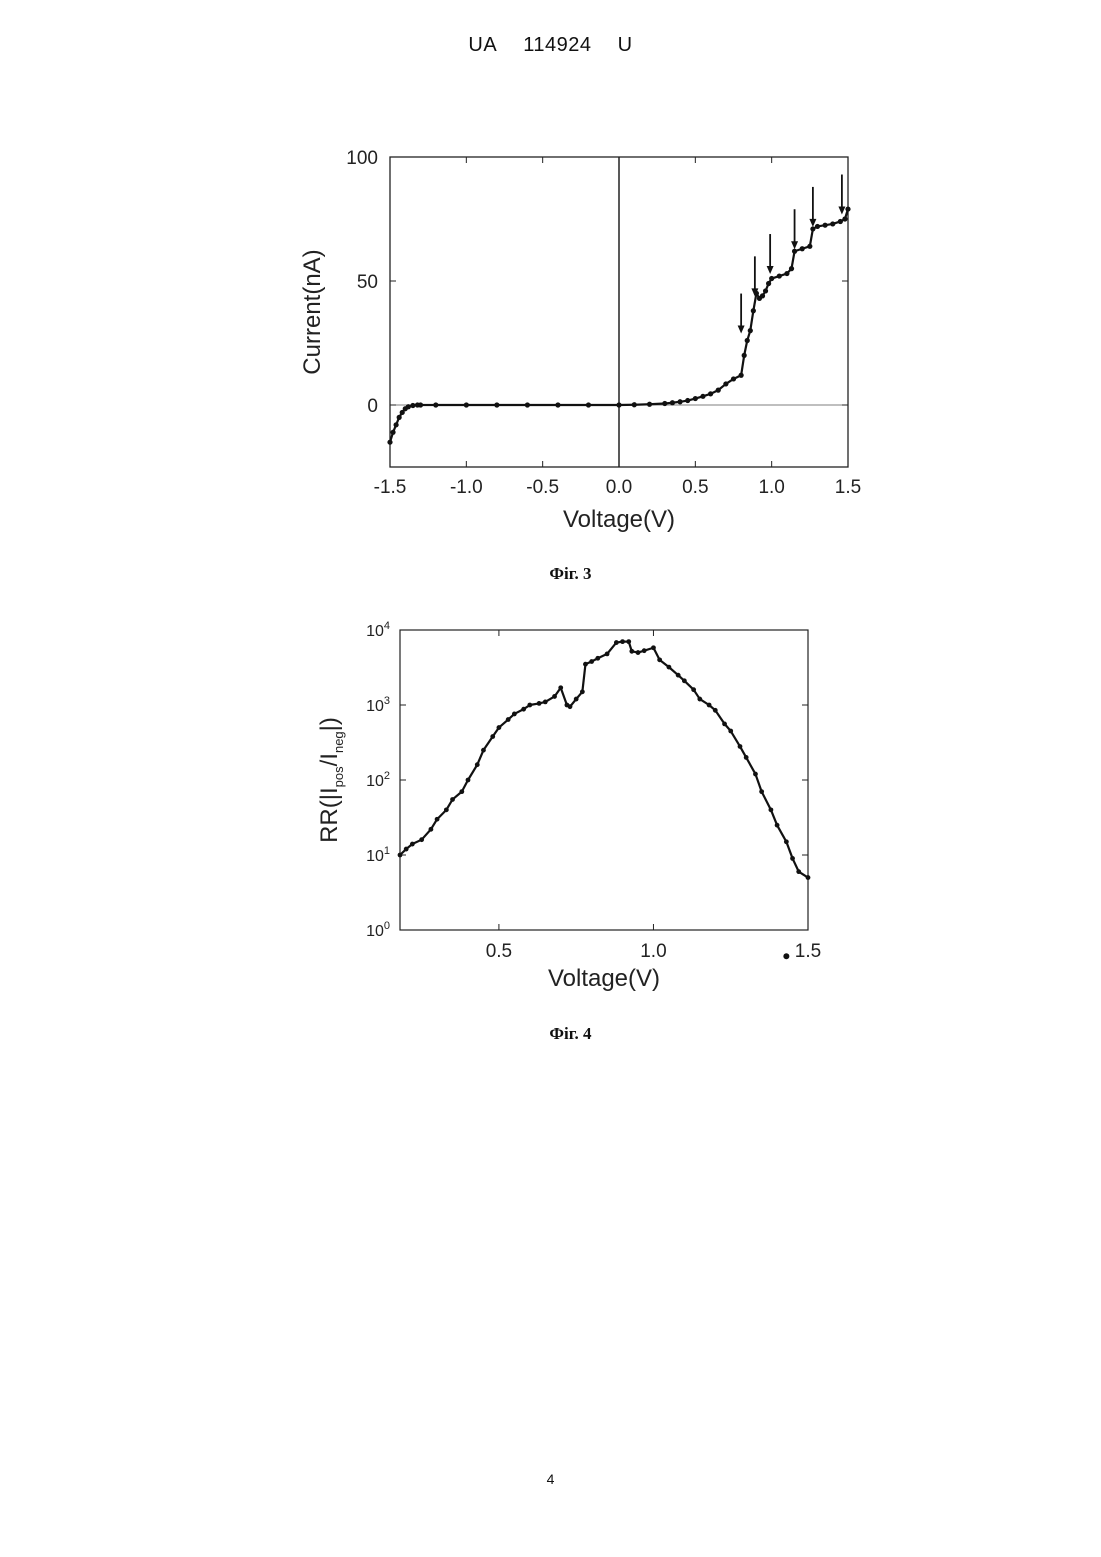 This screenshot has width=1101, height=1557. I want to click on y-tick-label: 10⁴, so click(378, 630).